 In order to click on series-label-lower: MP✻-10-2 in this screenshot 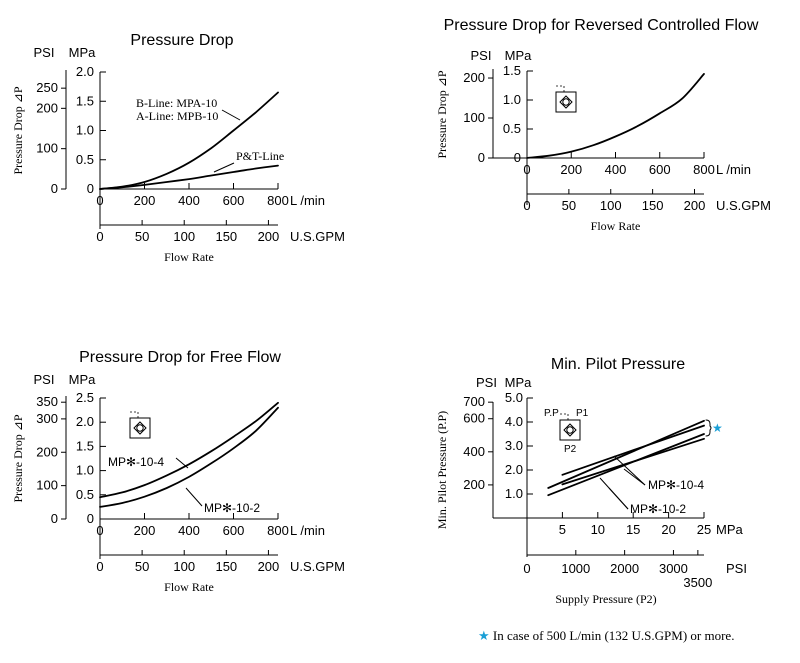, I will do `click(658, 509)`.